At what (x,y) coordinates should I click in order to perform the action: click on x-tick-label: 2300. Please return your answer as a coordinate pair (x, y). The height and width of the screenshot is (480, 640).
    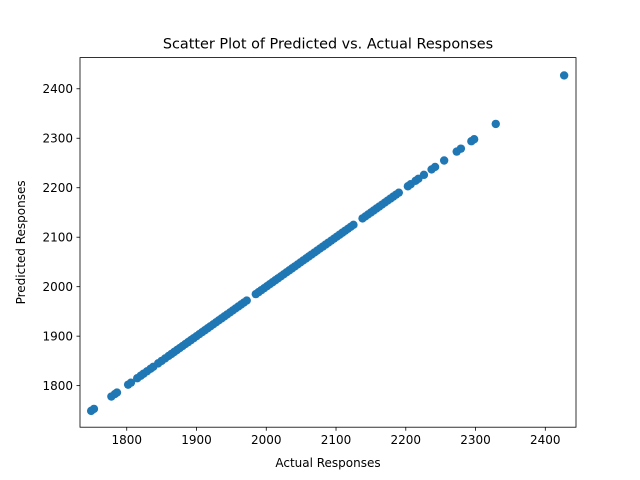
    Looking at the image, I should click on (475, 440).